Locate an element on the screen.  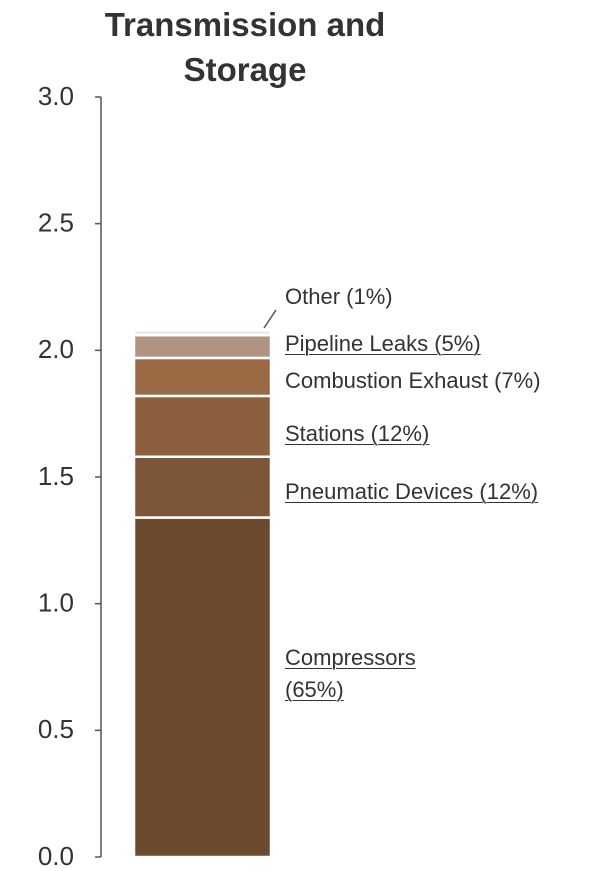
y-tick-label: 2.5 is located at coordinates (56, 223).